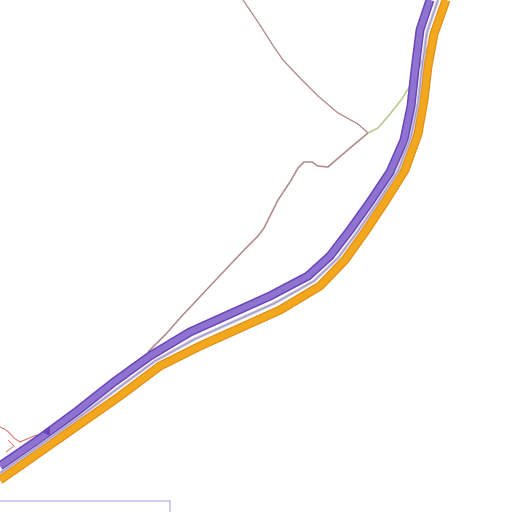 This screenshot has height=512, width=512. Describe the element at coordinates (305, 67) in the screenshot. I see `minor-road-north` at that location.